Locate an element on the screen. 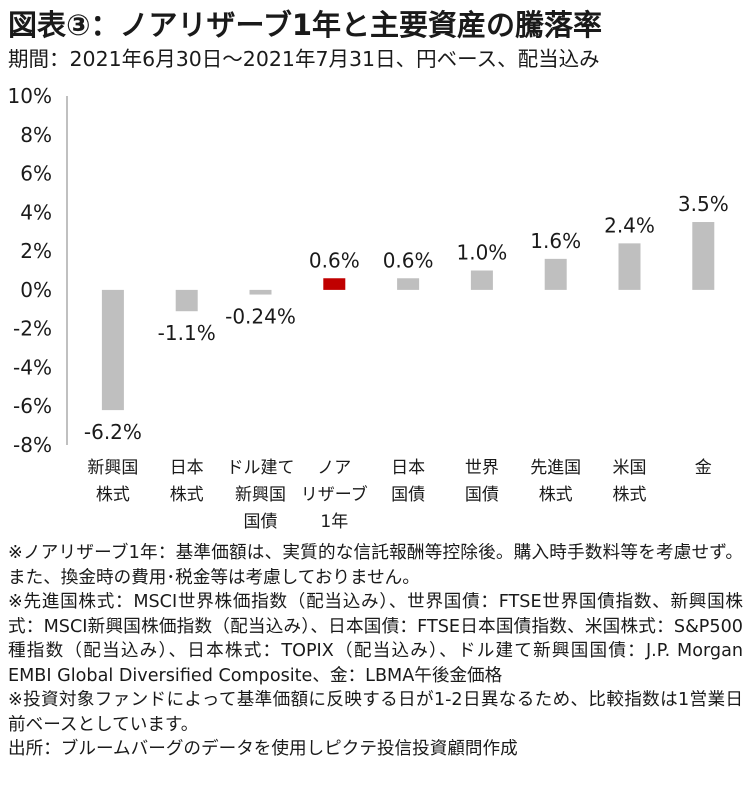 Image resolution: width=750 pixels, height=805 pixels. y-tick-label: 8% is located at coordinates (36, 135).